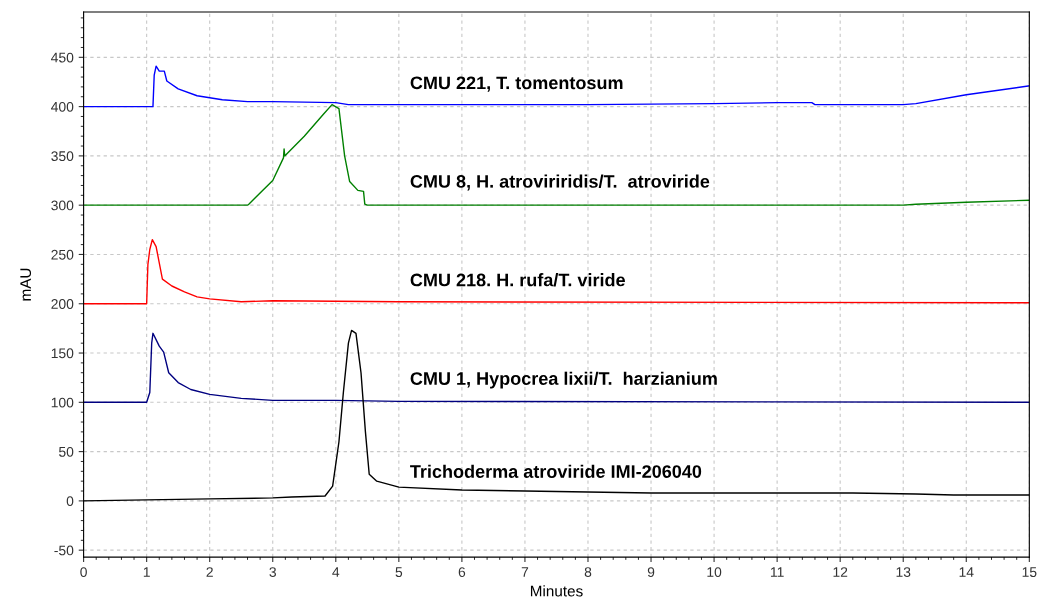 The image size is (1045, 599). What do you see at coordinates (556, 471) in the screenshot?
I see `series-label: Trichoderma atroviride IMI-206040` at bounding box center [556, 471].